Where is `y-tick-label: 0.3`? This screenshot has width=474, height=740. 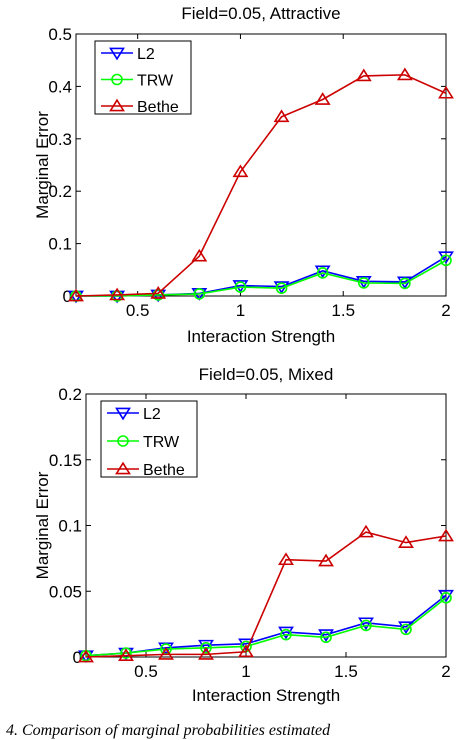
y-tick-label: 0.3 is located at coordinates (60, 139).